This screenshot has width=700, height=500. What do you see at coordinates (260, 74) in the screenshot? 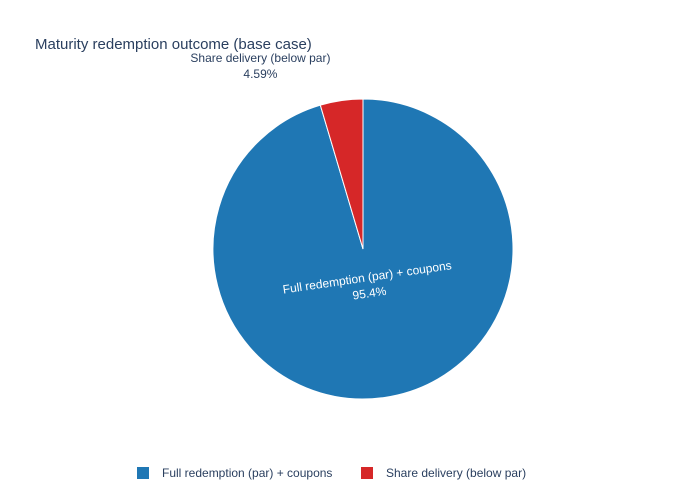
I see `slice-value: 4.59%` at bounding box center [260, 74].